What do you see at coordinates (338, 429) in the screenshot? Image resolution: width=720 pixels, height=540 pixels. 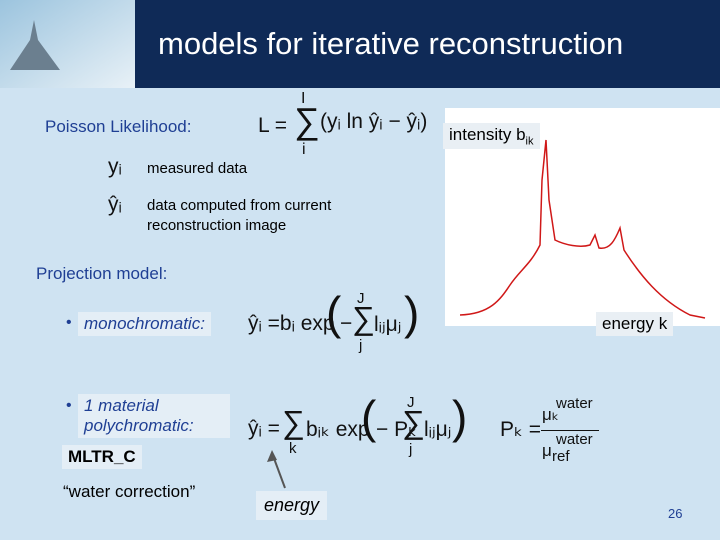 I see `formula: bᵢₖ exp` at bounding box center [338, 429].